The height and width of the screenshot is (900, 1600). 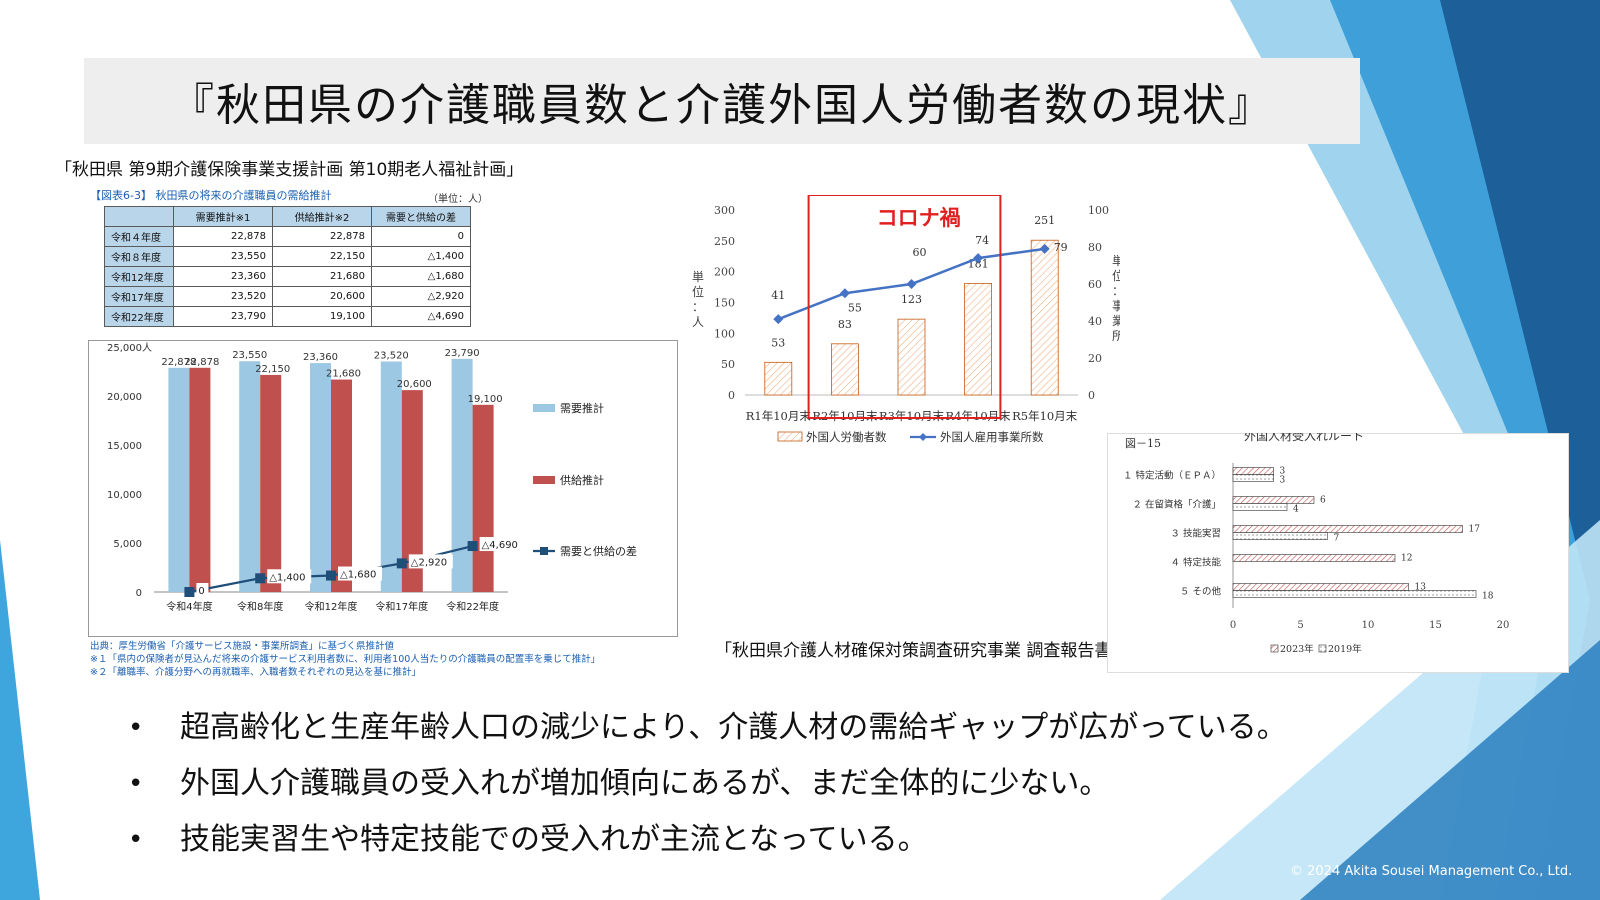 I want to click on value-label-2019: 7, so click(x=1337, y=539).